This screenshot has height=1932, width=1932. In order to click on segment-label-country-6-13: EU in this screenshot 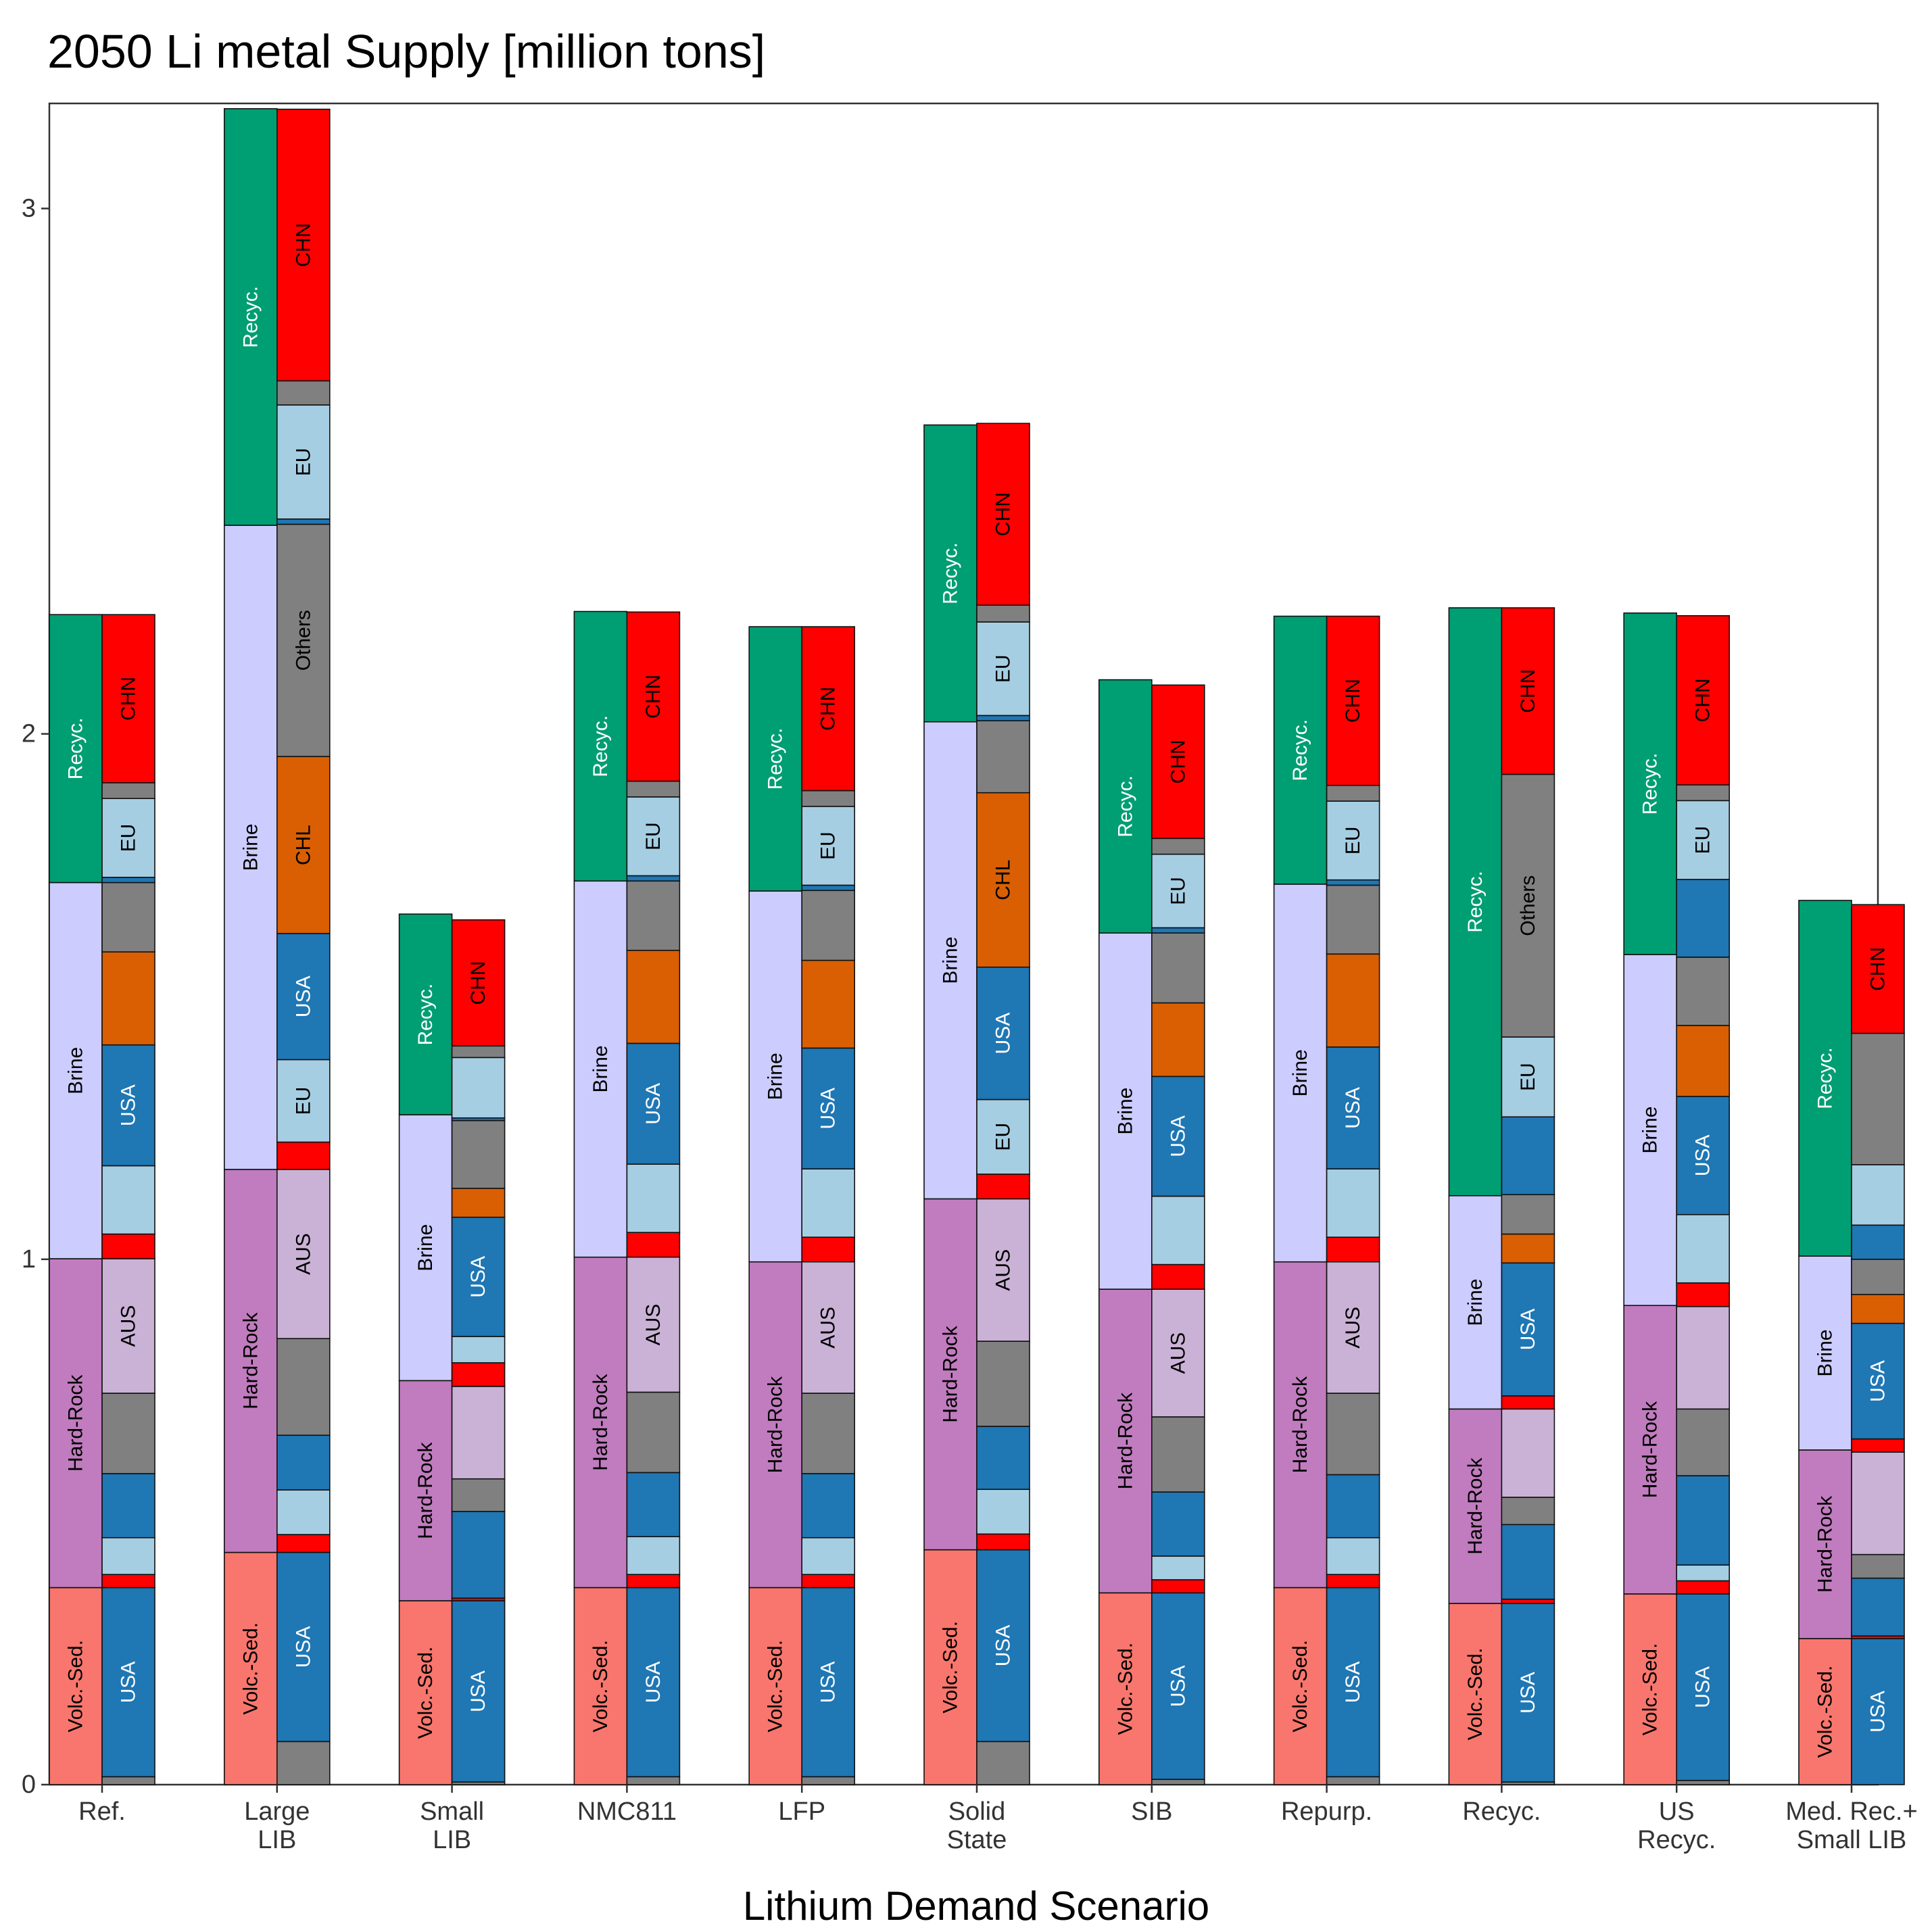, I will do `click(1178, 891)`.